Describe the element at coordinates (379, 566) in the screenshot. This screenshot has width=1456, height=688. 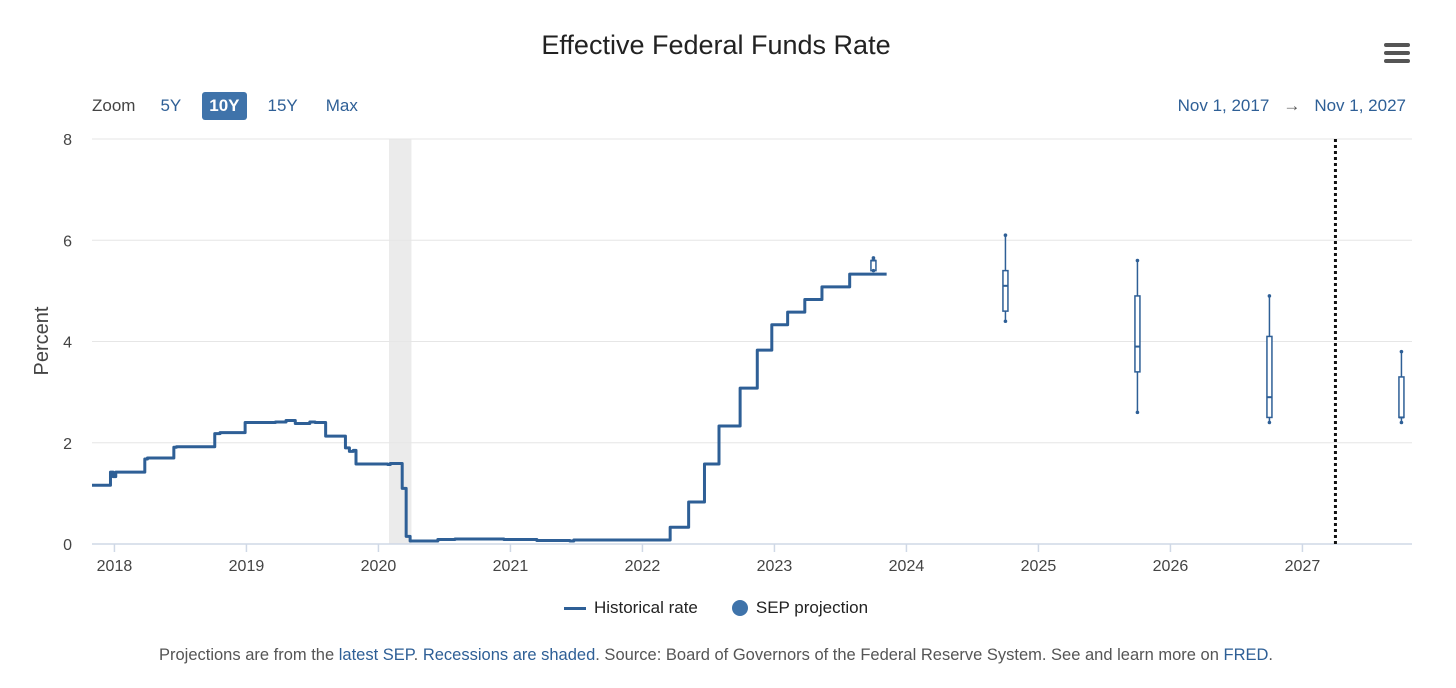
I see `x-tick-label: 2020` at that location.